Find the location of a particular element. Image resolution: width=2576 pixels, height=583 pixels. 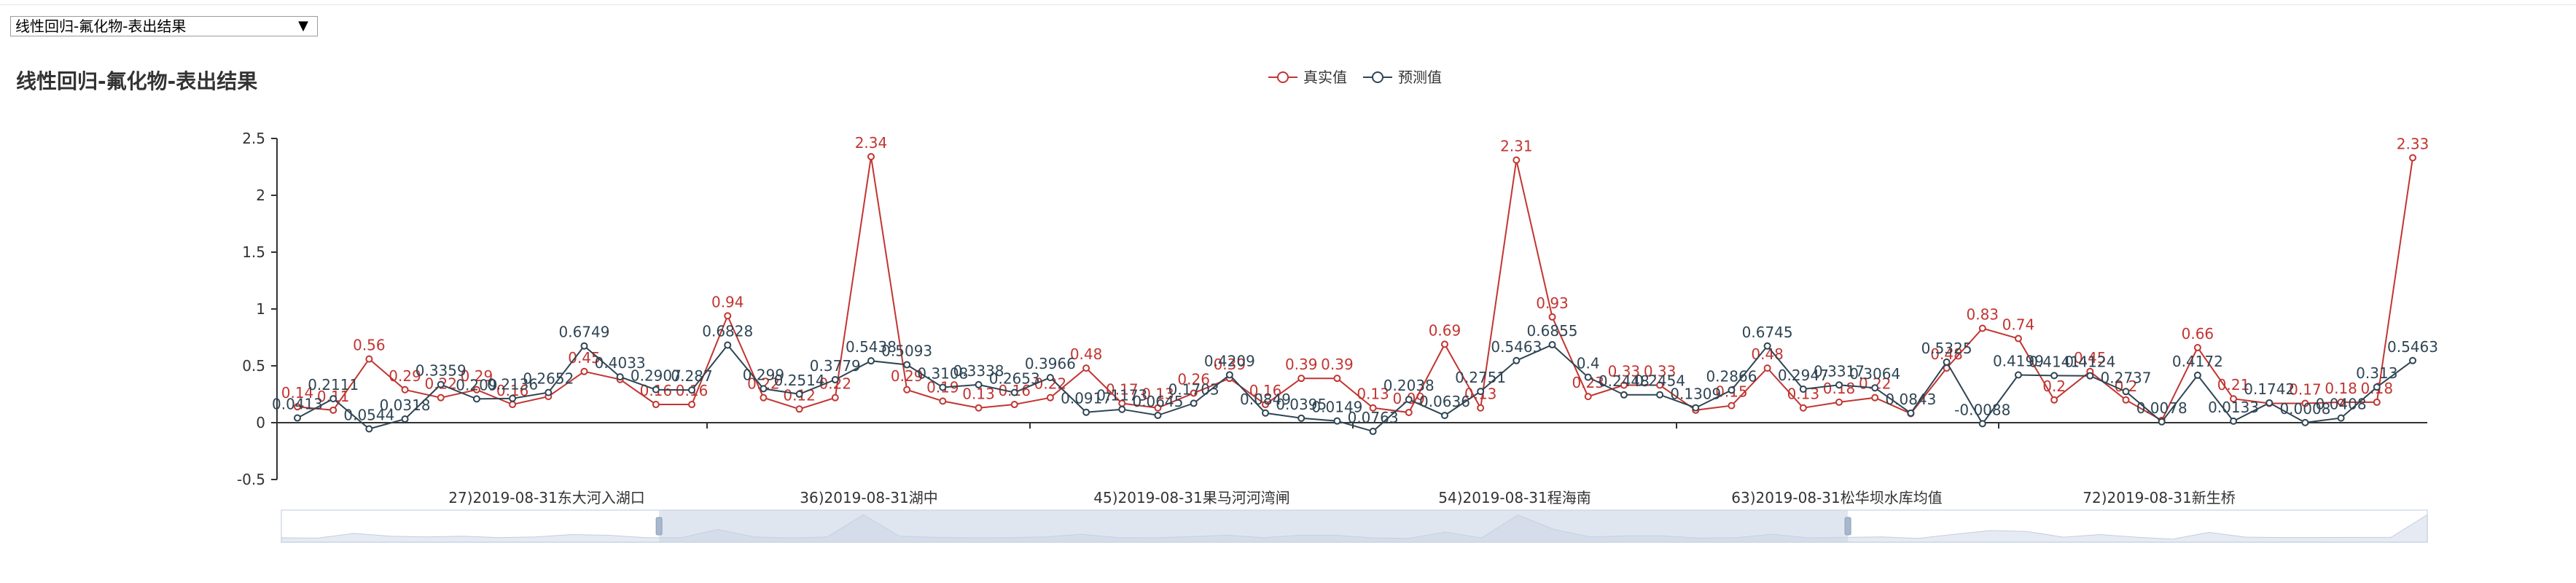

data-label: 0.2907 is located at coordinates (657, 376).